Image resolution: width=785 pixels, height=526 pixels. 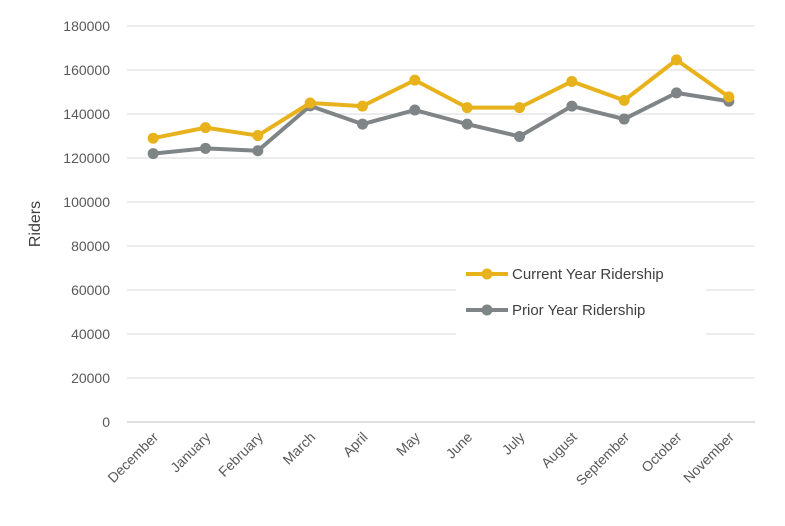 I want to click on y-tick-label: 40000, so click(x=90, y=334).